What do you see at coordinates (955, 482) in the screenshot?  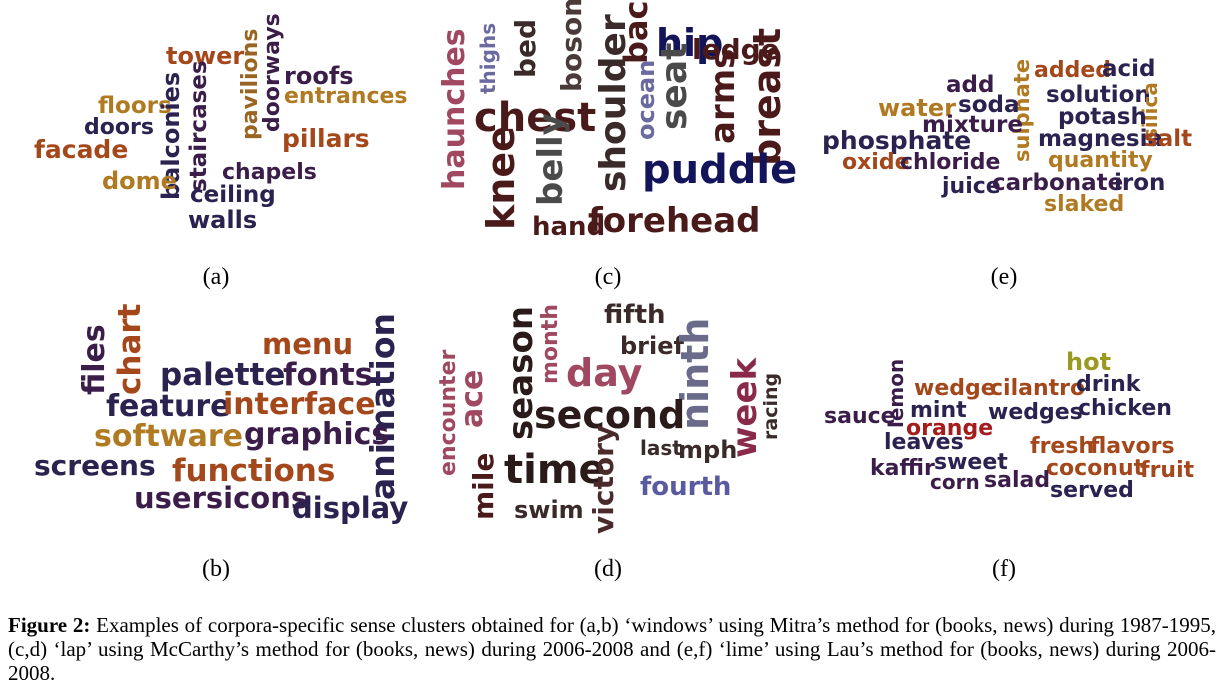 I see `word: corn` at bounding box center [955, 482].